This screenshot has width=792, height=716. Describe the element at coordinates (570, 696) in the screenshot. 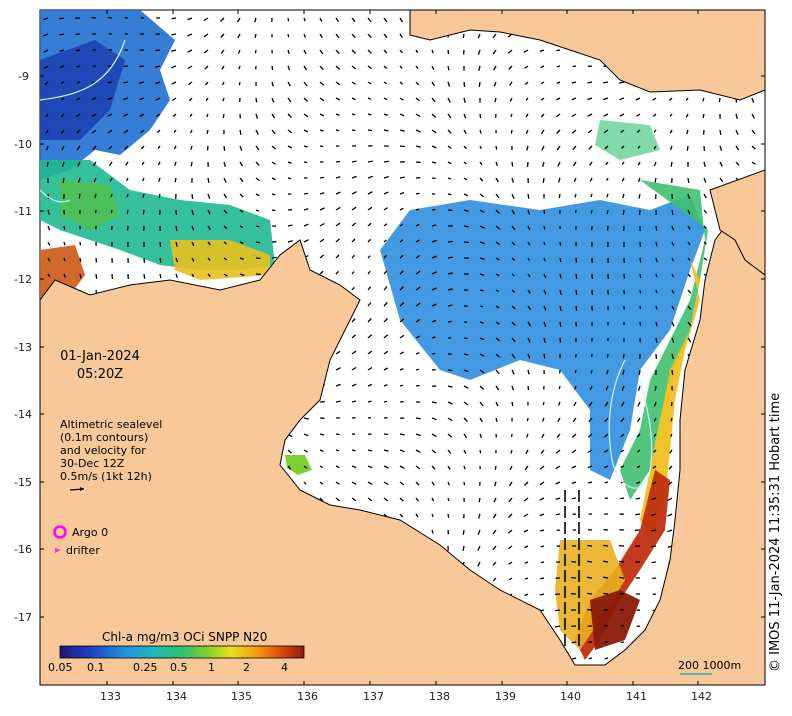

I see `lon-tick-label: 140` at that location.